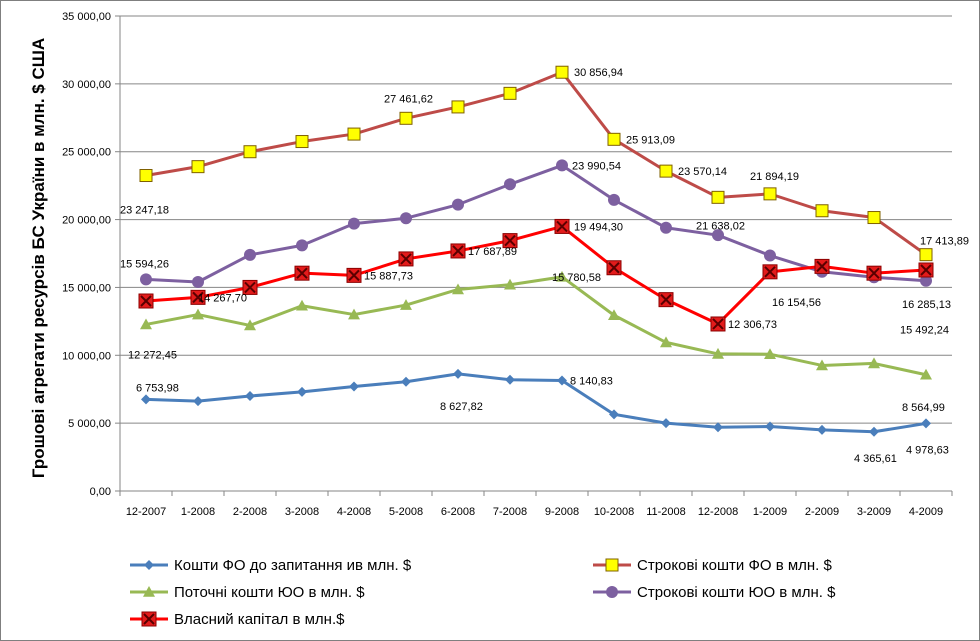  I want to click on x-tick-label: 4-2009, so click(926, 512).